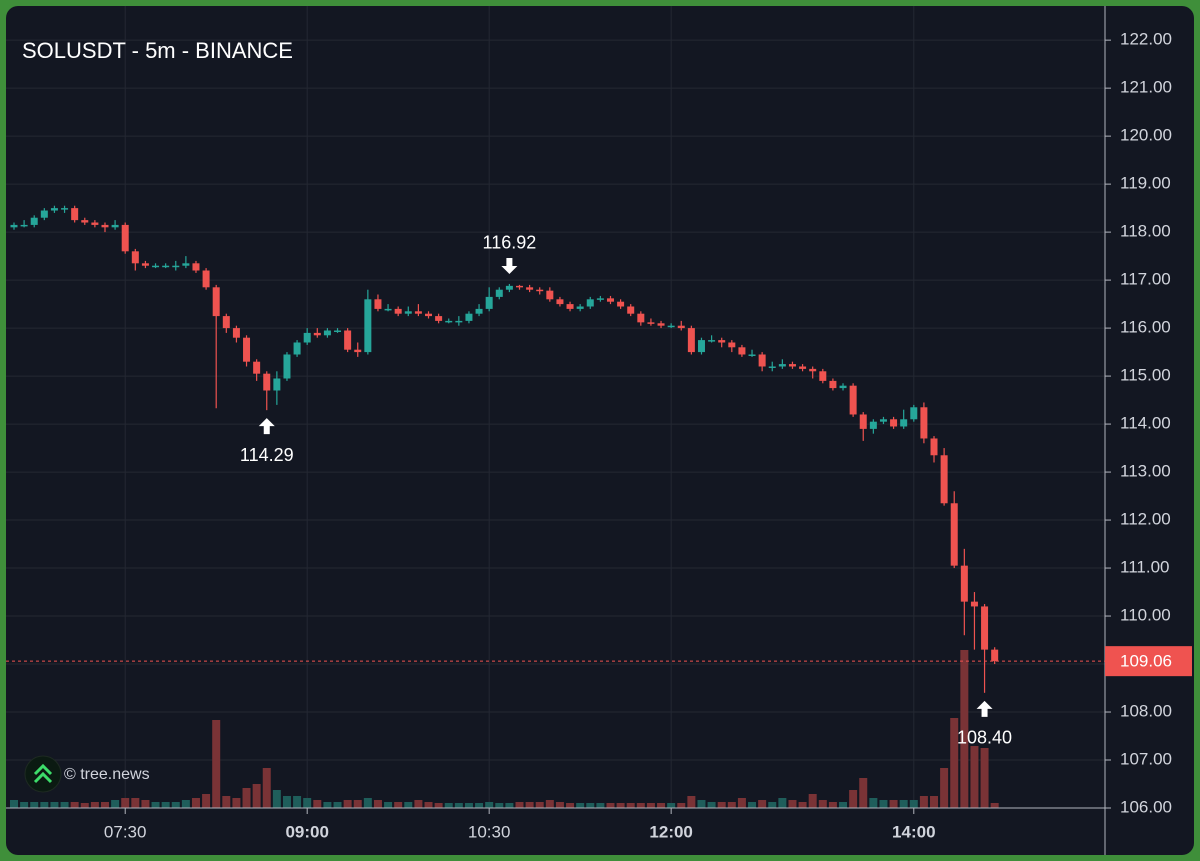 This screenshot has height=861, width=1200. I want to click on last-price-box, so click(1148, 661).